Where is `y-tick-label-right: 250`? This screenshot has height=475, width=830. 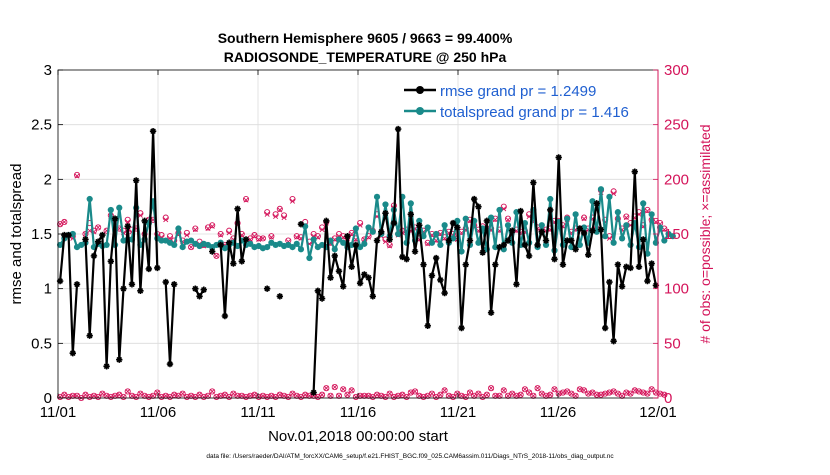
y-tick-label-right: 250 is located at coordinates (676, 125).